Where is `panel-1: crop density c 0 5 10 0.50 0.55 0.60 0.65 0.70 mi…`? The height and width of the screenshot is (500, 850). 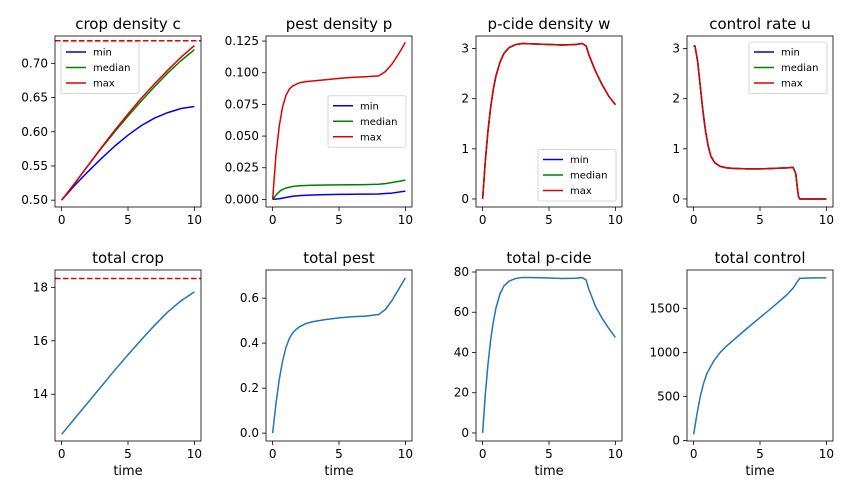
panel-1: crop density c 0 5 10 0.50 0.55 0.60 0.65 0.70 mi… is located at coordinates (111, 121).